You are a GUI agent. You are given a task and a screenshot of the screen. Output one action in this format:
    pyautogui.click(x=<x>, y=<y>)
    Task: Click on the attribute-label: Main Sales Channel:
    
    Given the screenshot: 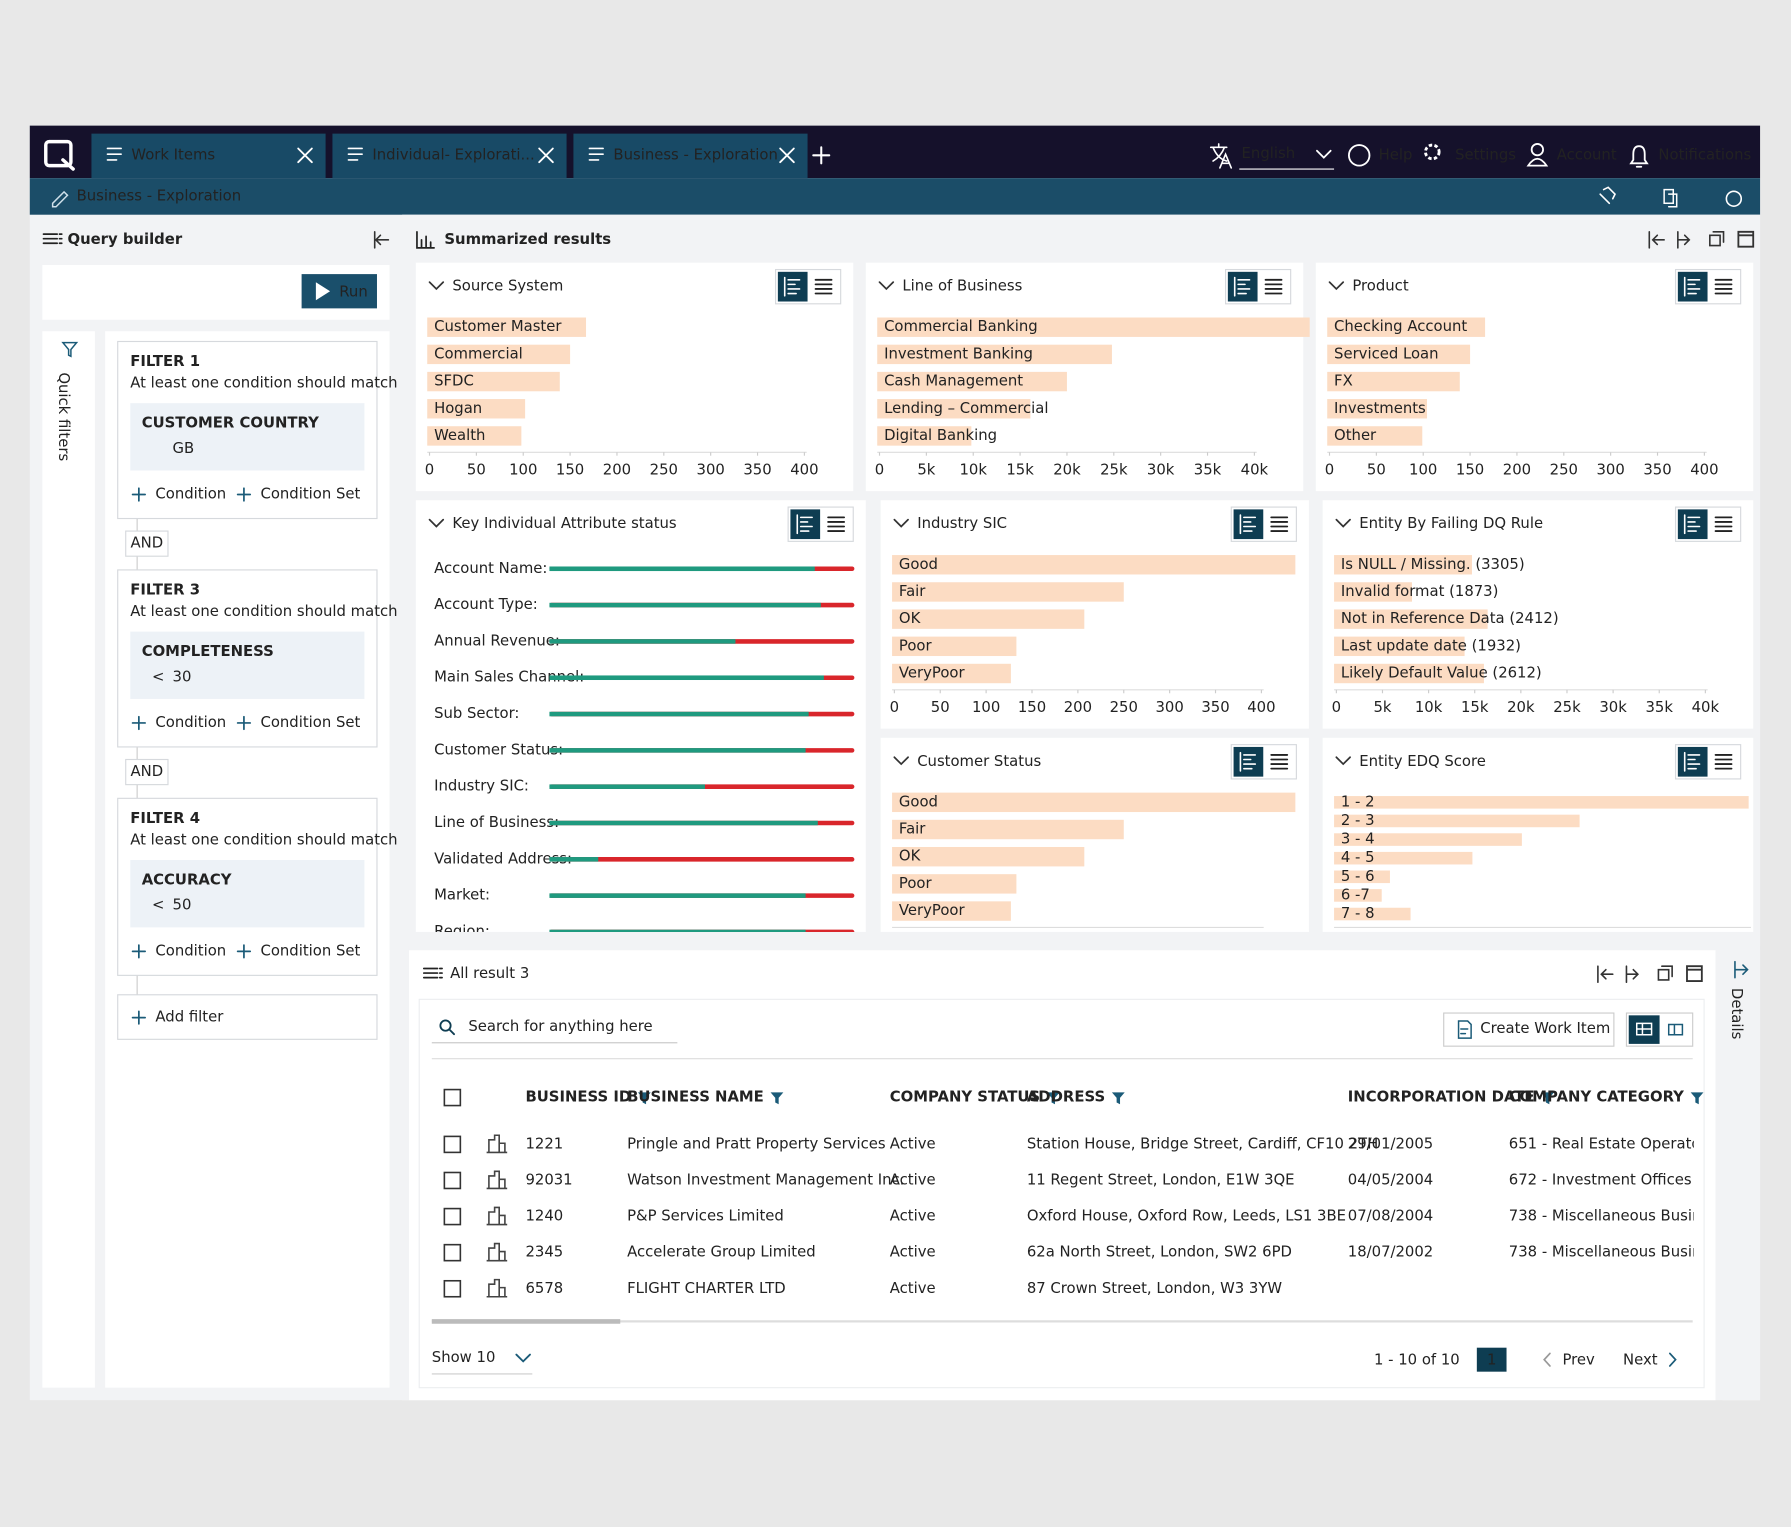 What is the action you would take?
    pyautogui.click(x=509, y=677)
    